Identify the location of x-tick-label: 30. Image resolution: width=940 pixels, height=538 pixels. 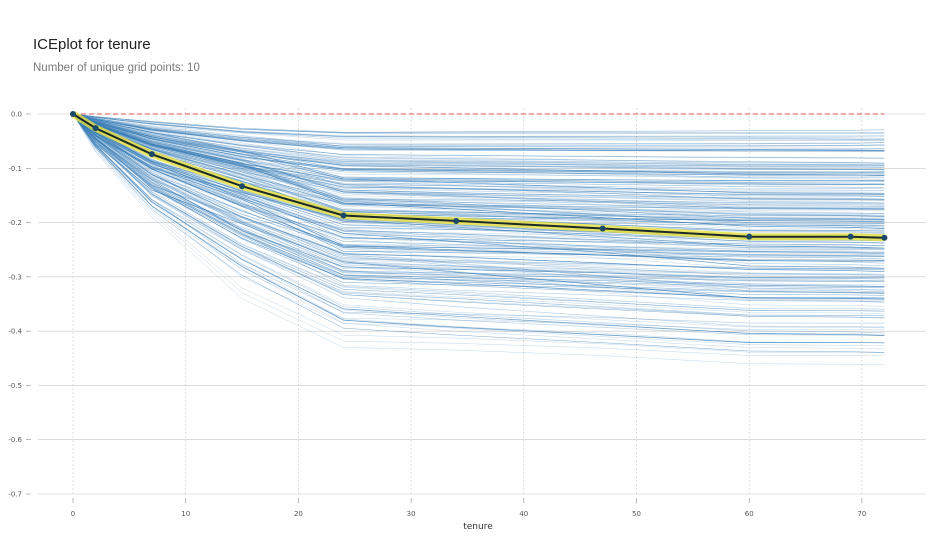
(411, 514).